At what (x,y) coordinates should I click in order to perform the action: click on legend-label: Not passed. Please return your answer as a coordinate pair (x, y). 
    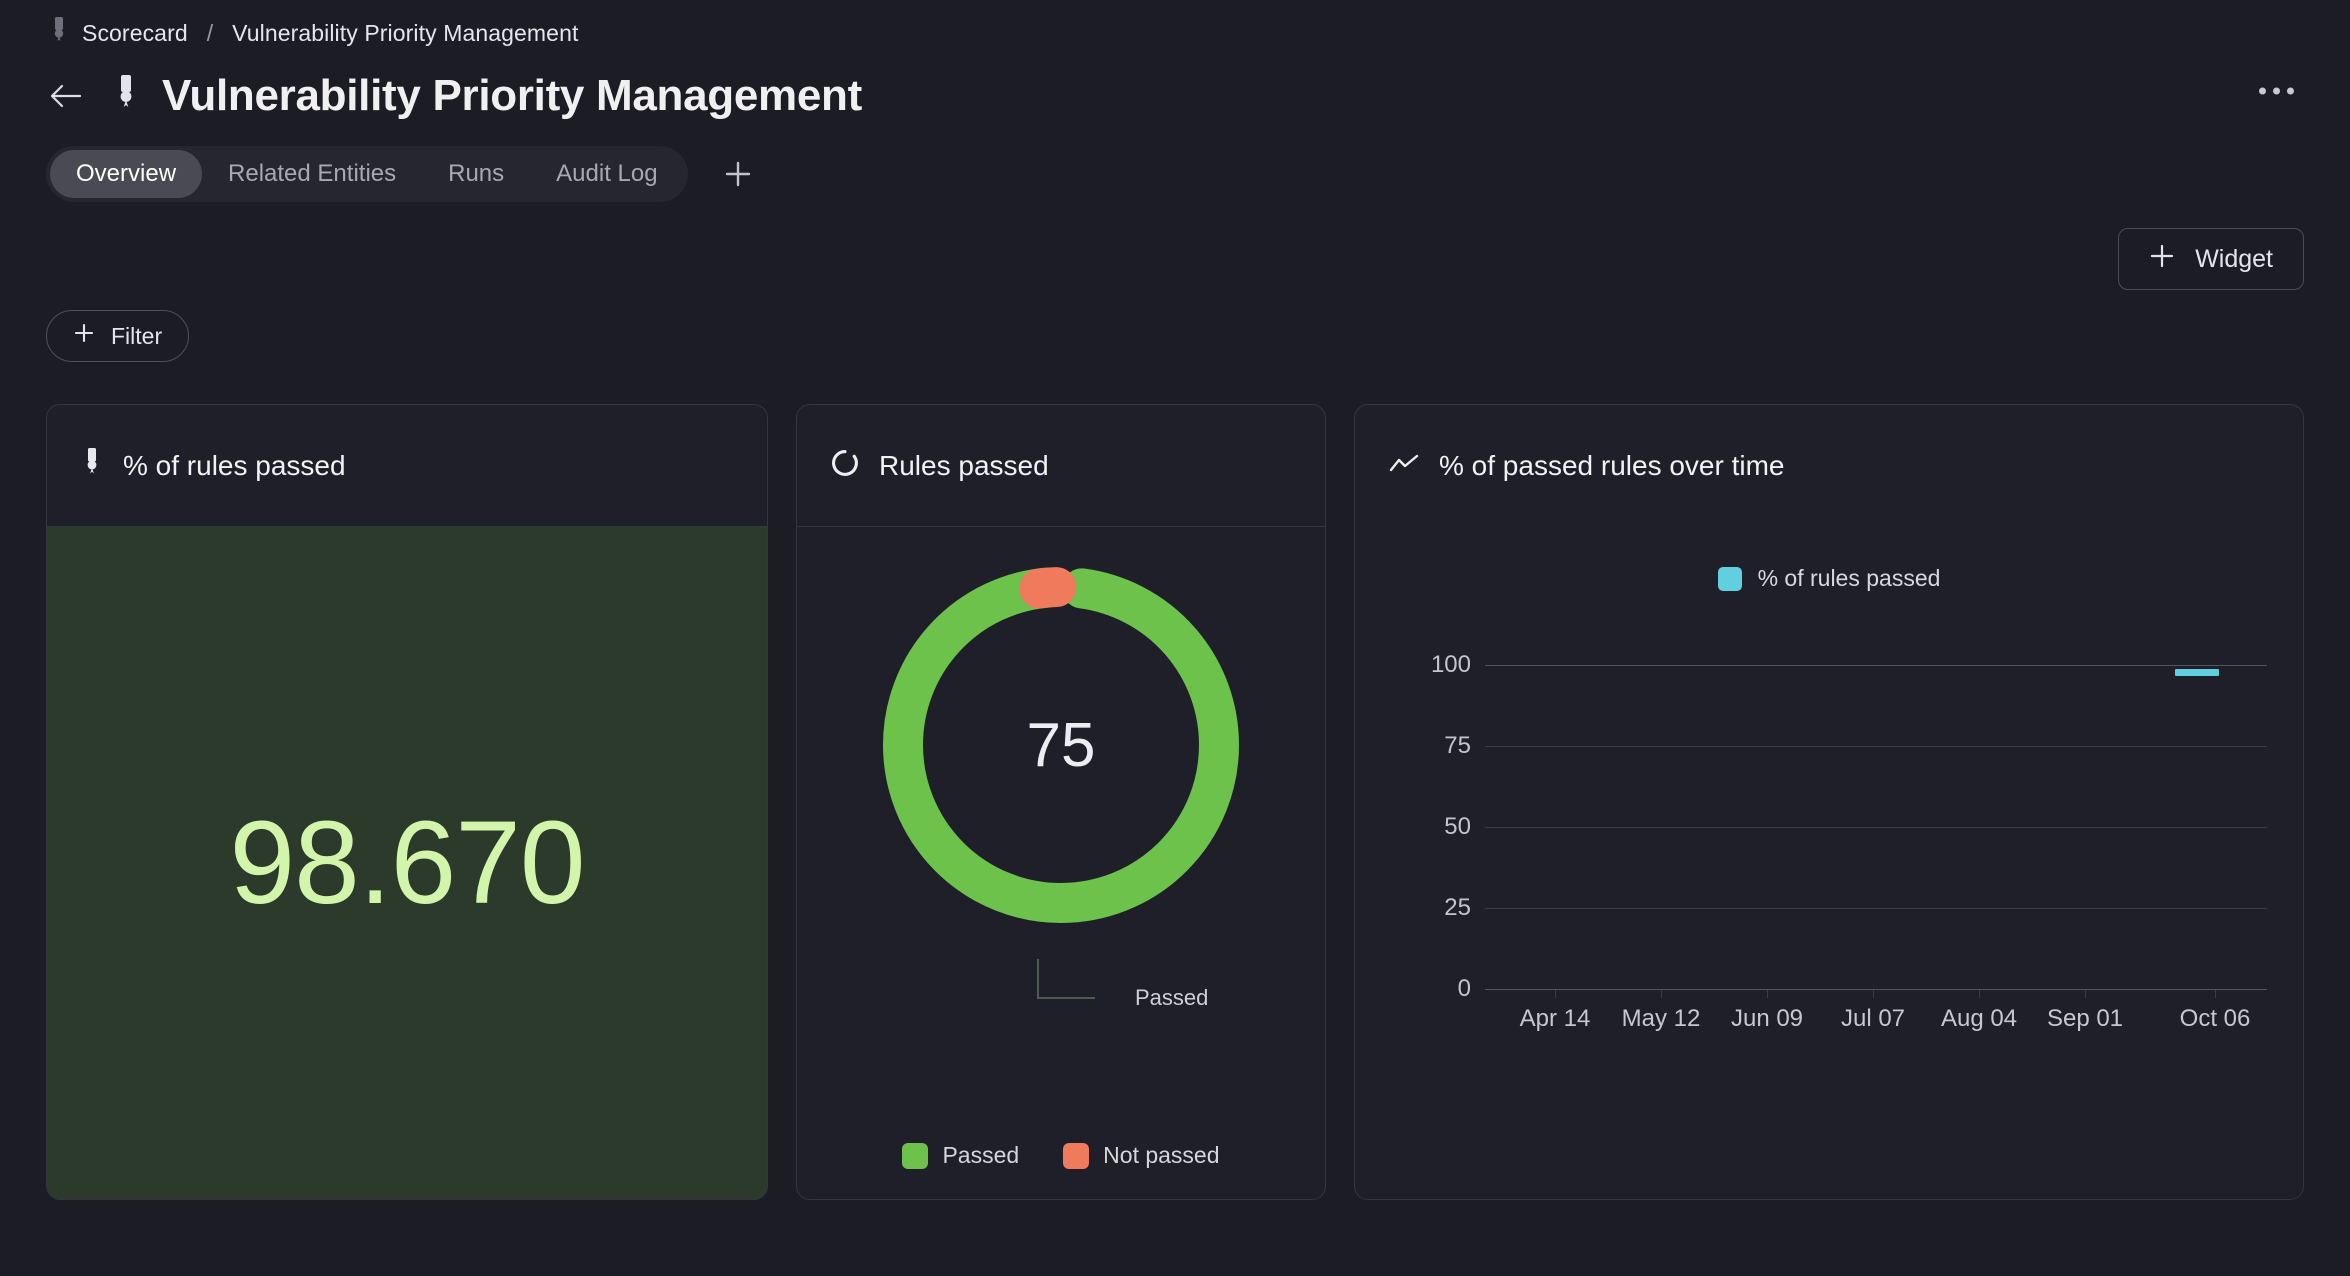
    Looking at the image, I should click on (1161, 1155).